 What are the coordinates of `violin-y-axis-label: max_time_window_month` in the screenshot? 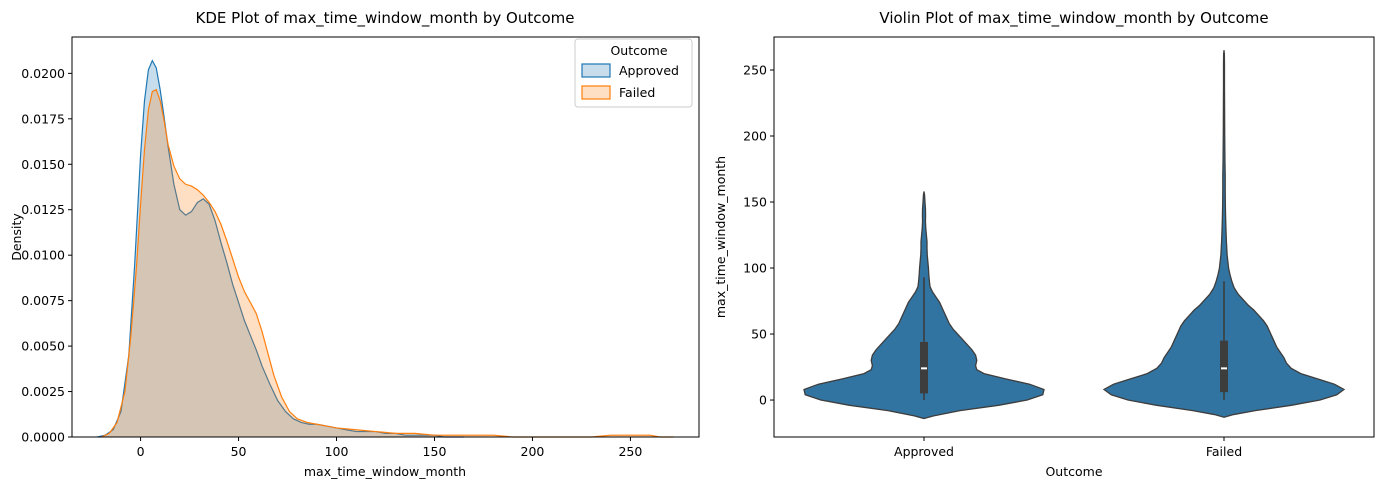 It's located at (720, 237).